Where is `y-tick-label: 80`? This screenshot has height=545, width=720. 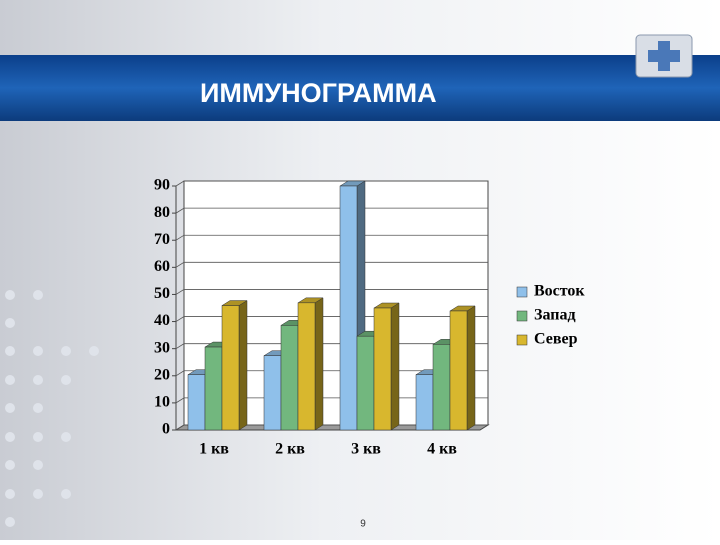
y-tick-label: 80 is located at coordinates (162, 212).